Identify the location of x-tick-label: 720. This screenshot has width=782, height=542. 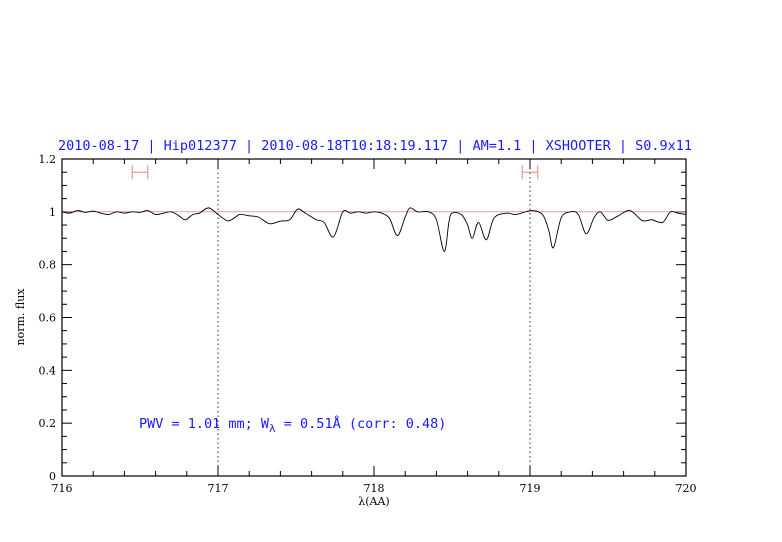
(686, 488).